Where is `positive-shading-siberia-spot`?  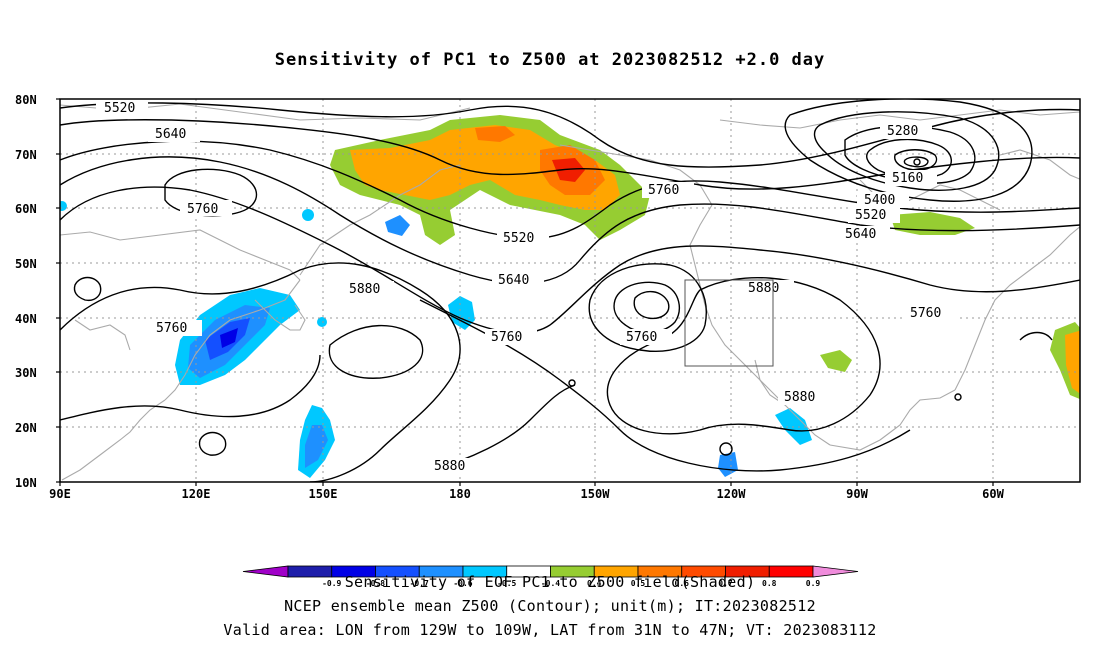 positive-shading-siberia-spot is located at coordinates (495, 134).